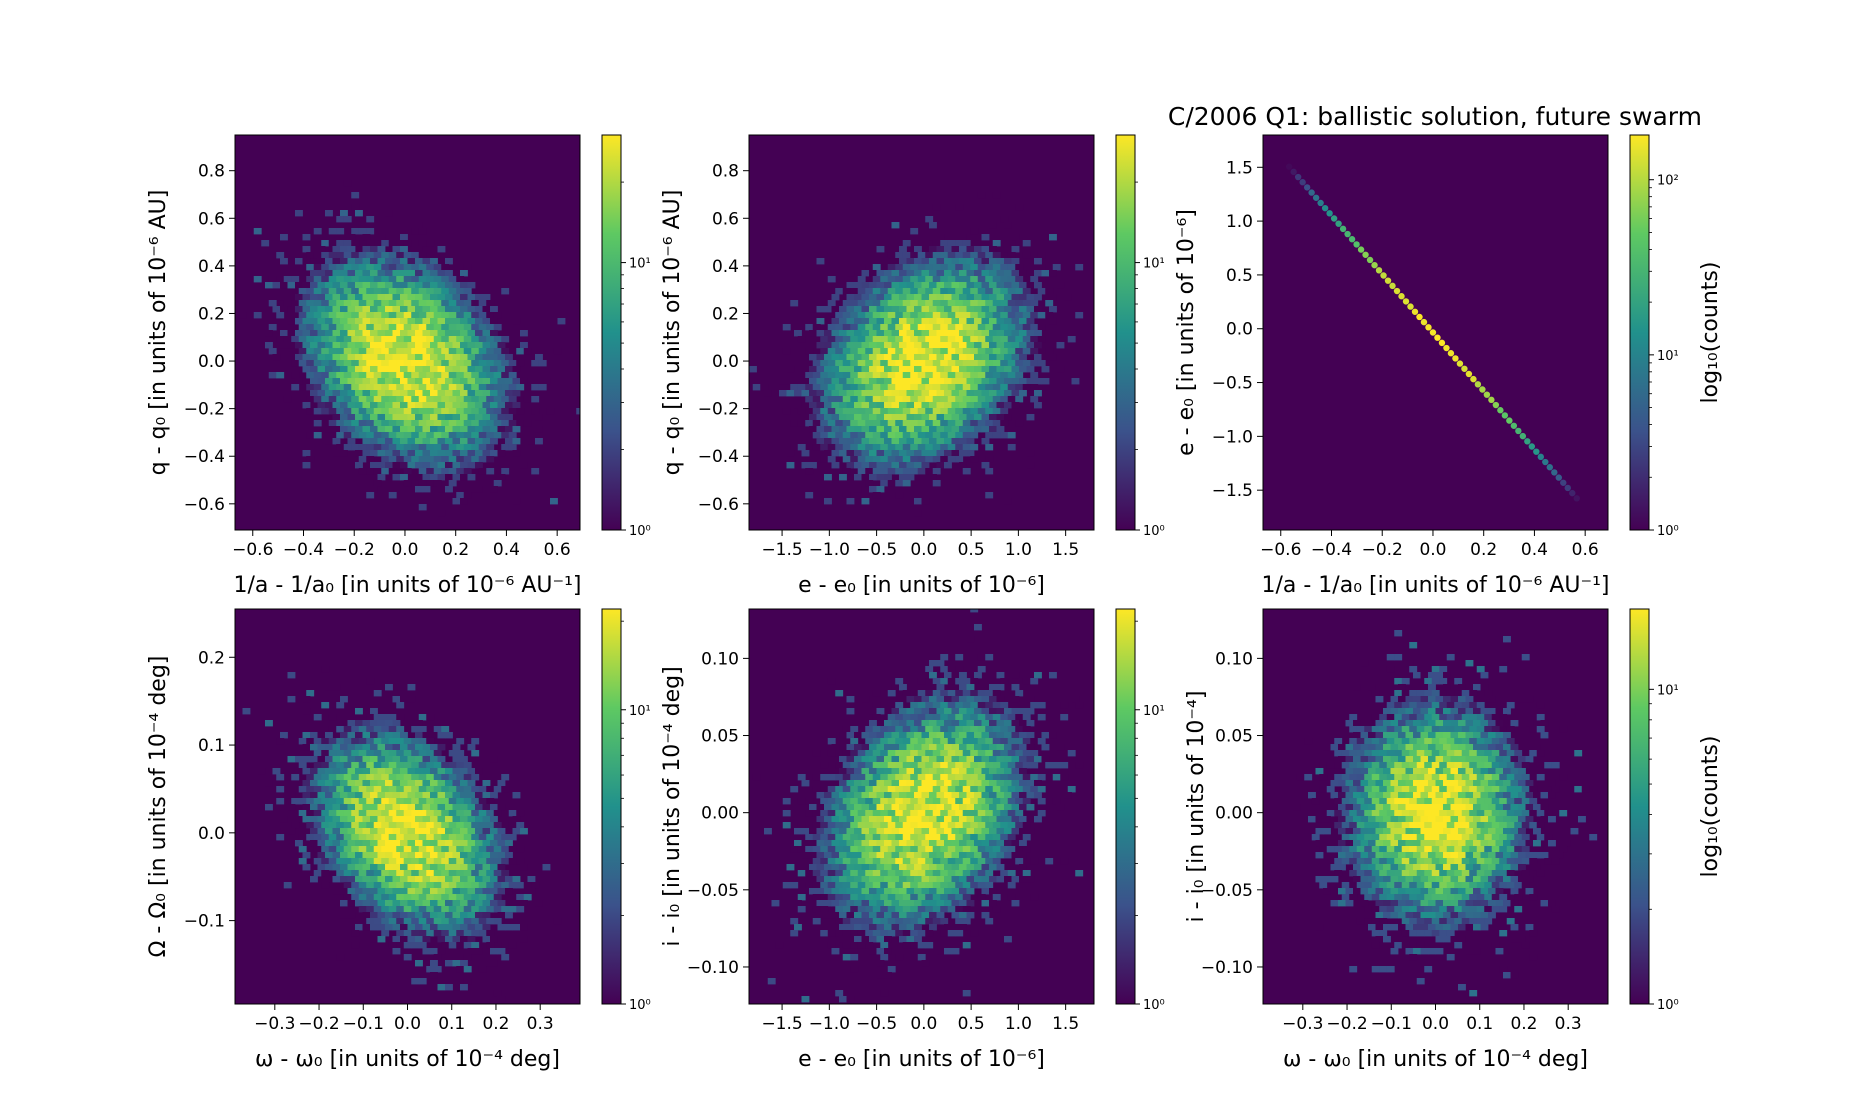  I want to click on hexbin-cells, so click(1445, 813).